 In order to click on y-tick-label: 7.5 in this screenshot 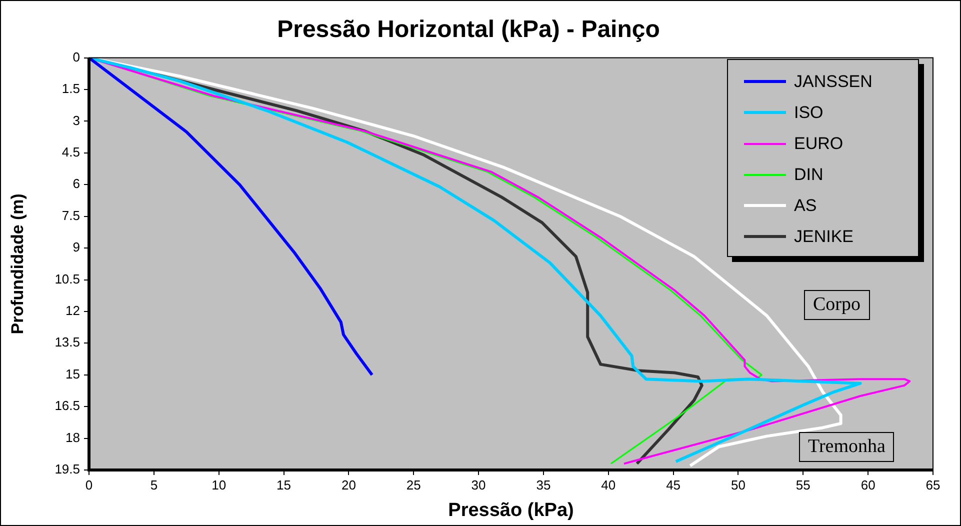, I will do `click(71, 215)`.